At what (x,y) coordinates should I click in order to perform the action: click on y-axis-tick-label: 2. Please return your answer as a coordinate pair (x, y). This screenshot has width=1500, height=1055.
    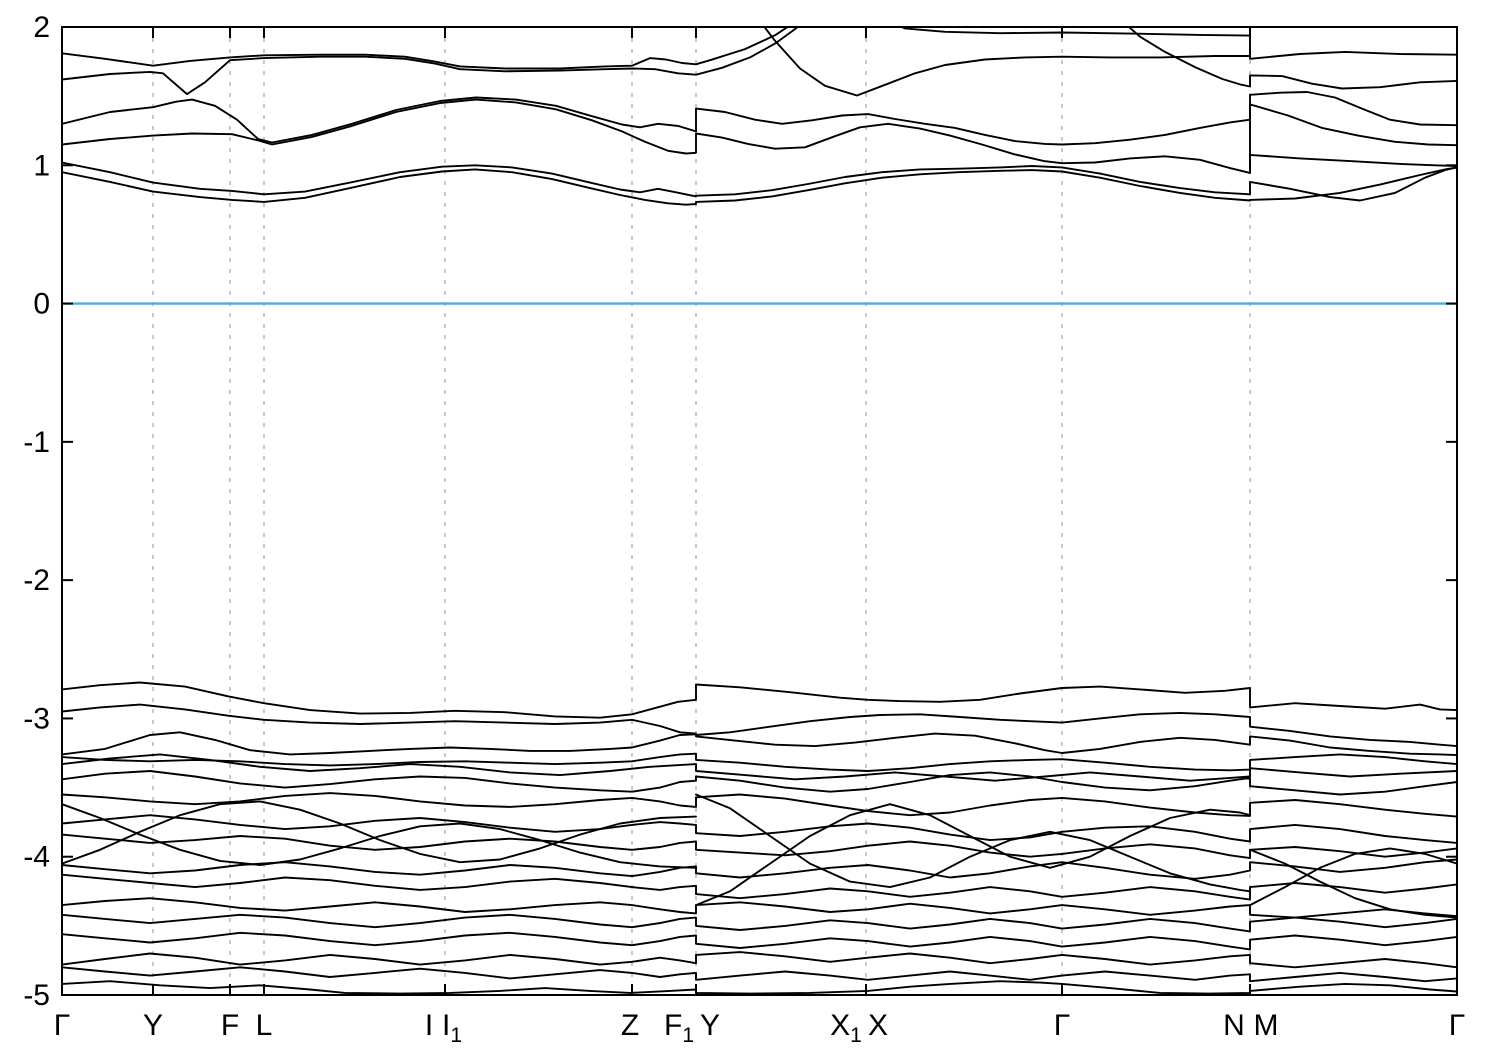
    Looking at the image, I should click on (41, 27).